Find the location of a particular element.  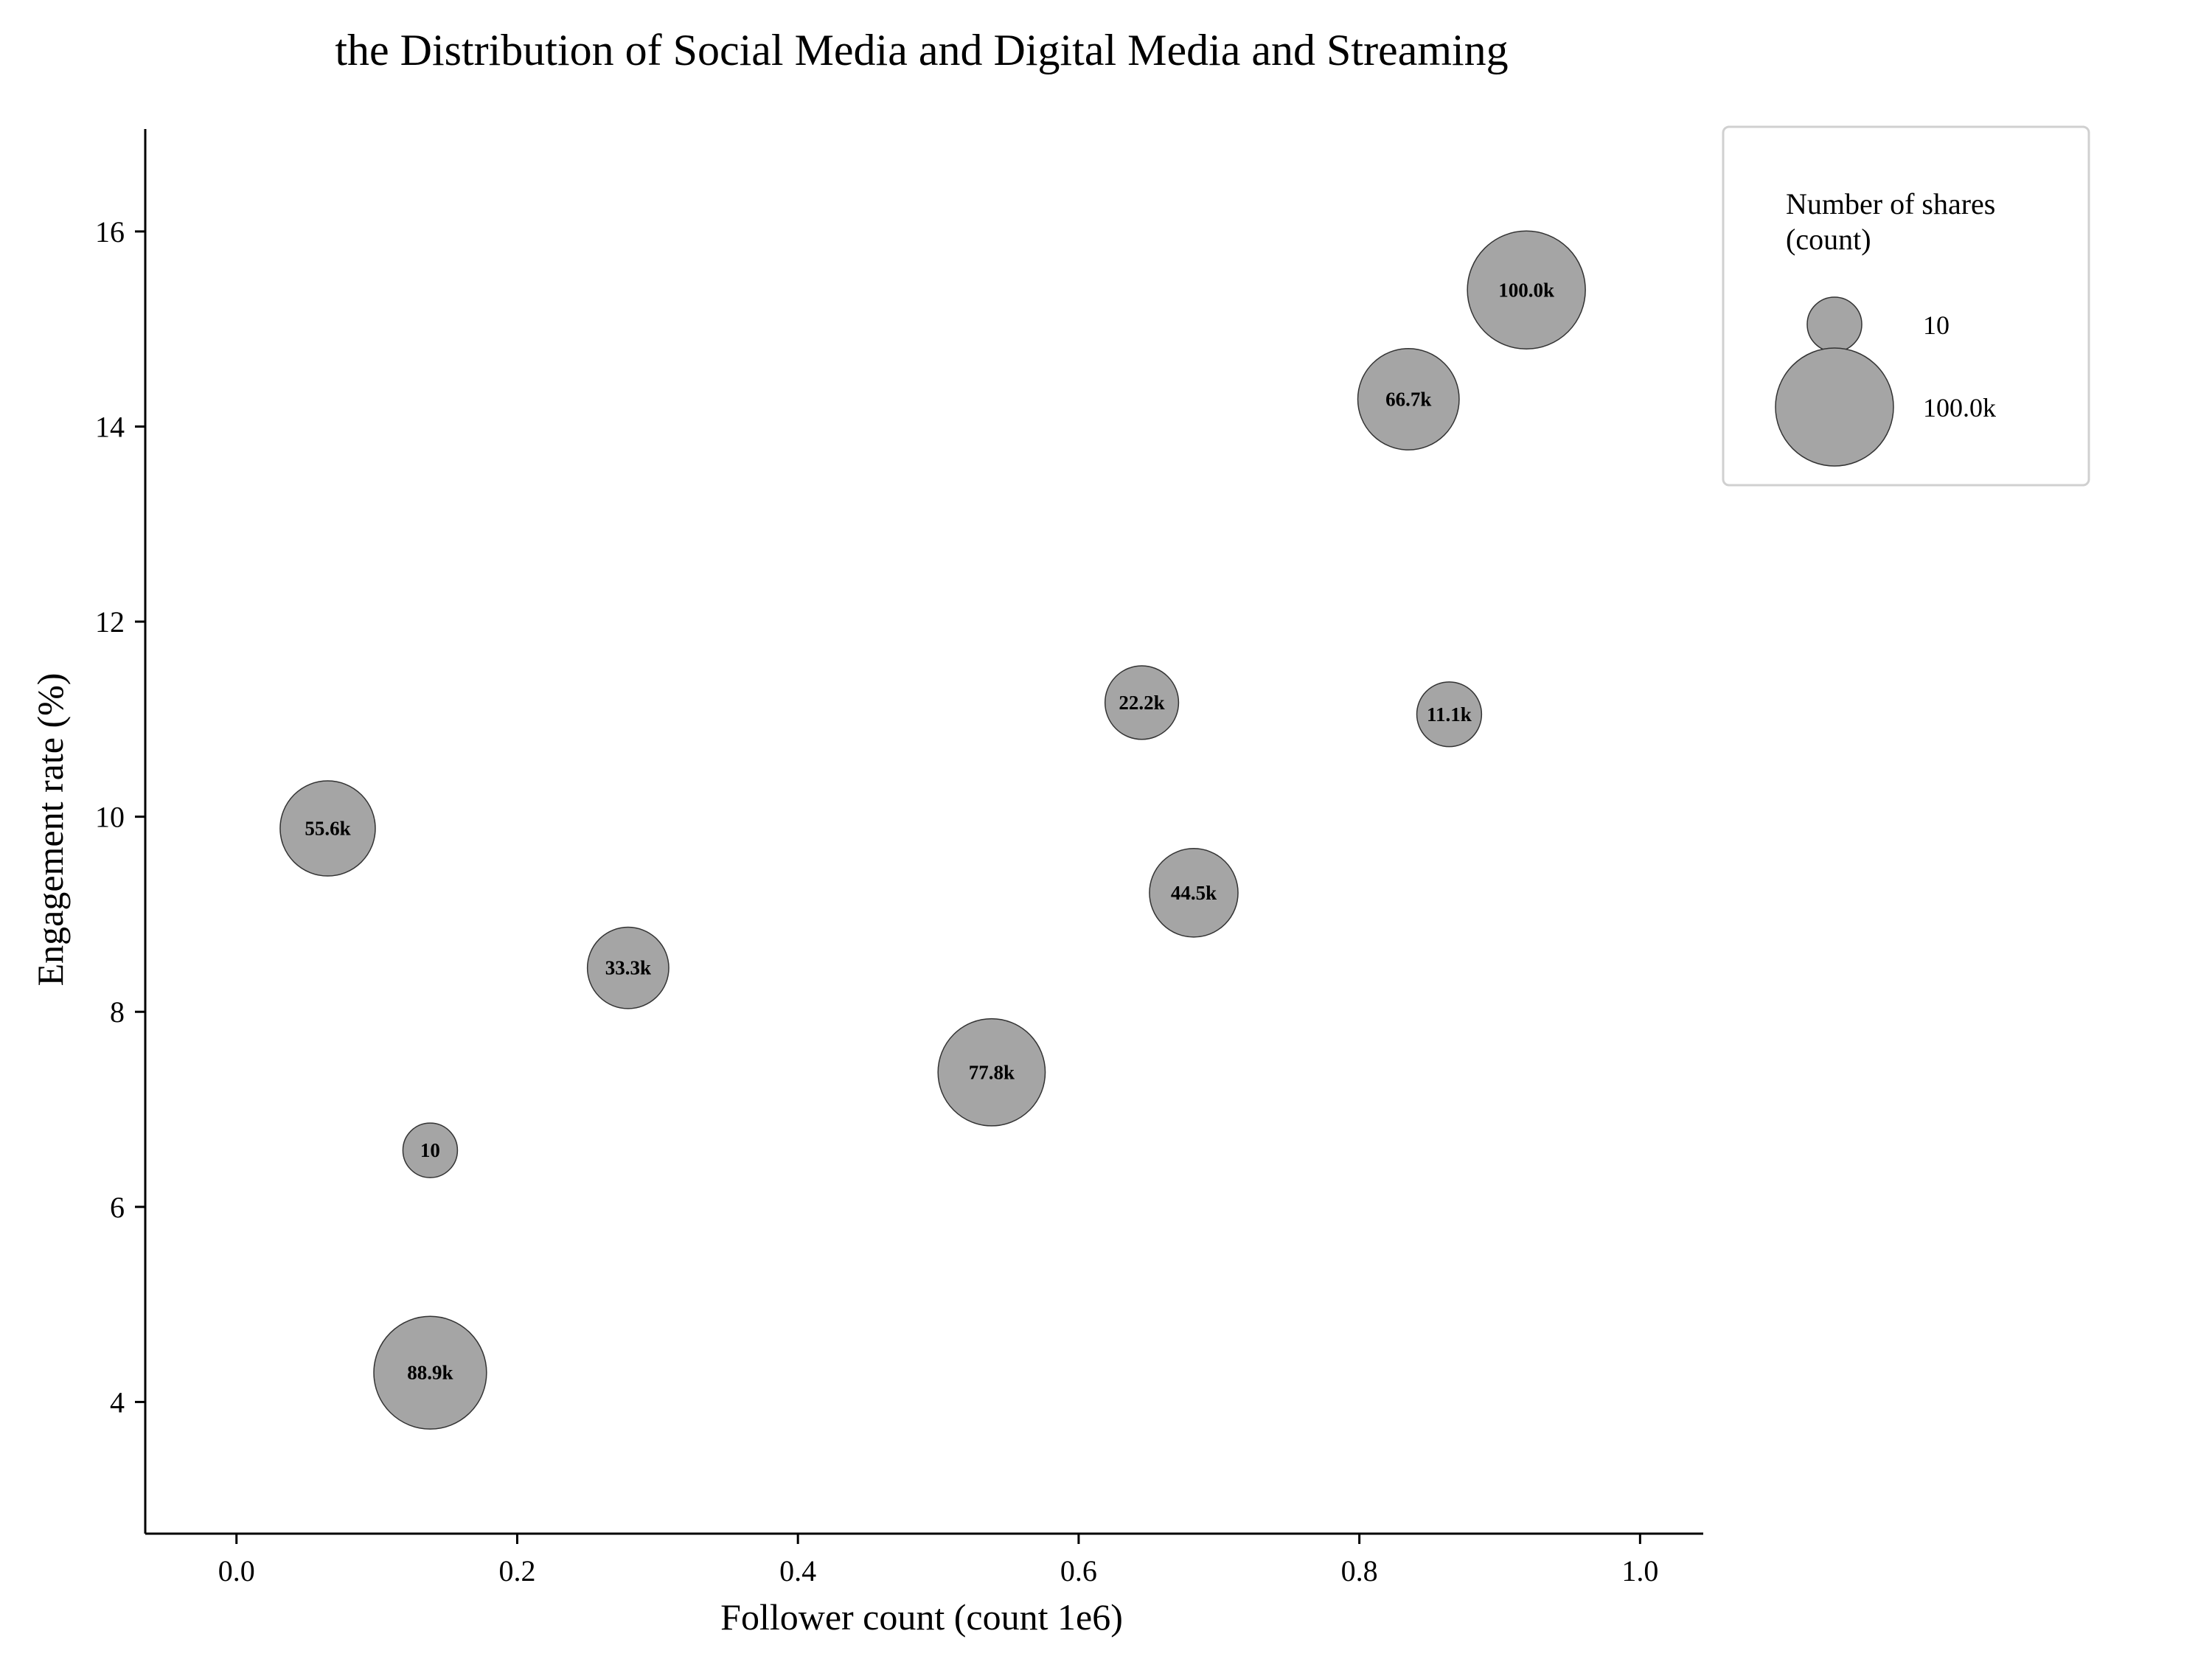

bubble-label: 55.6k is located at coordinates (327, 829).